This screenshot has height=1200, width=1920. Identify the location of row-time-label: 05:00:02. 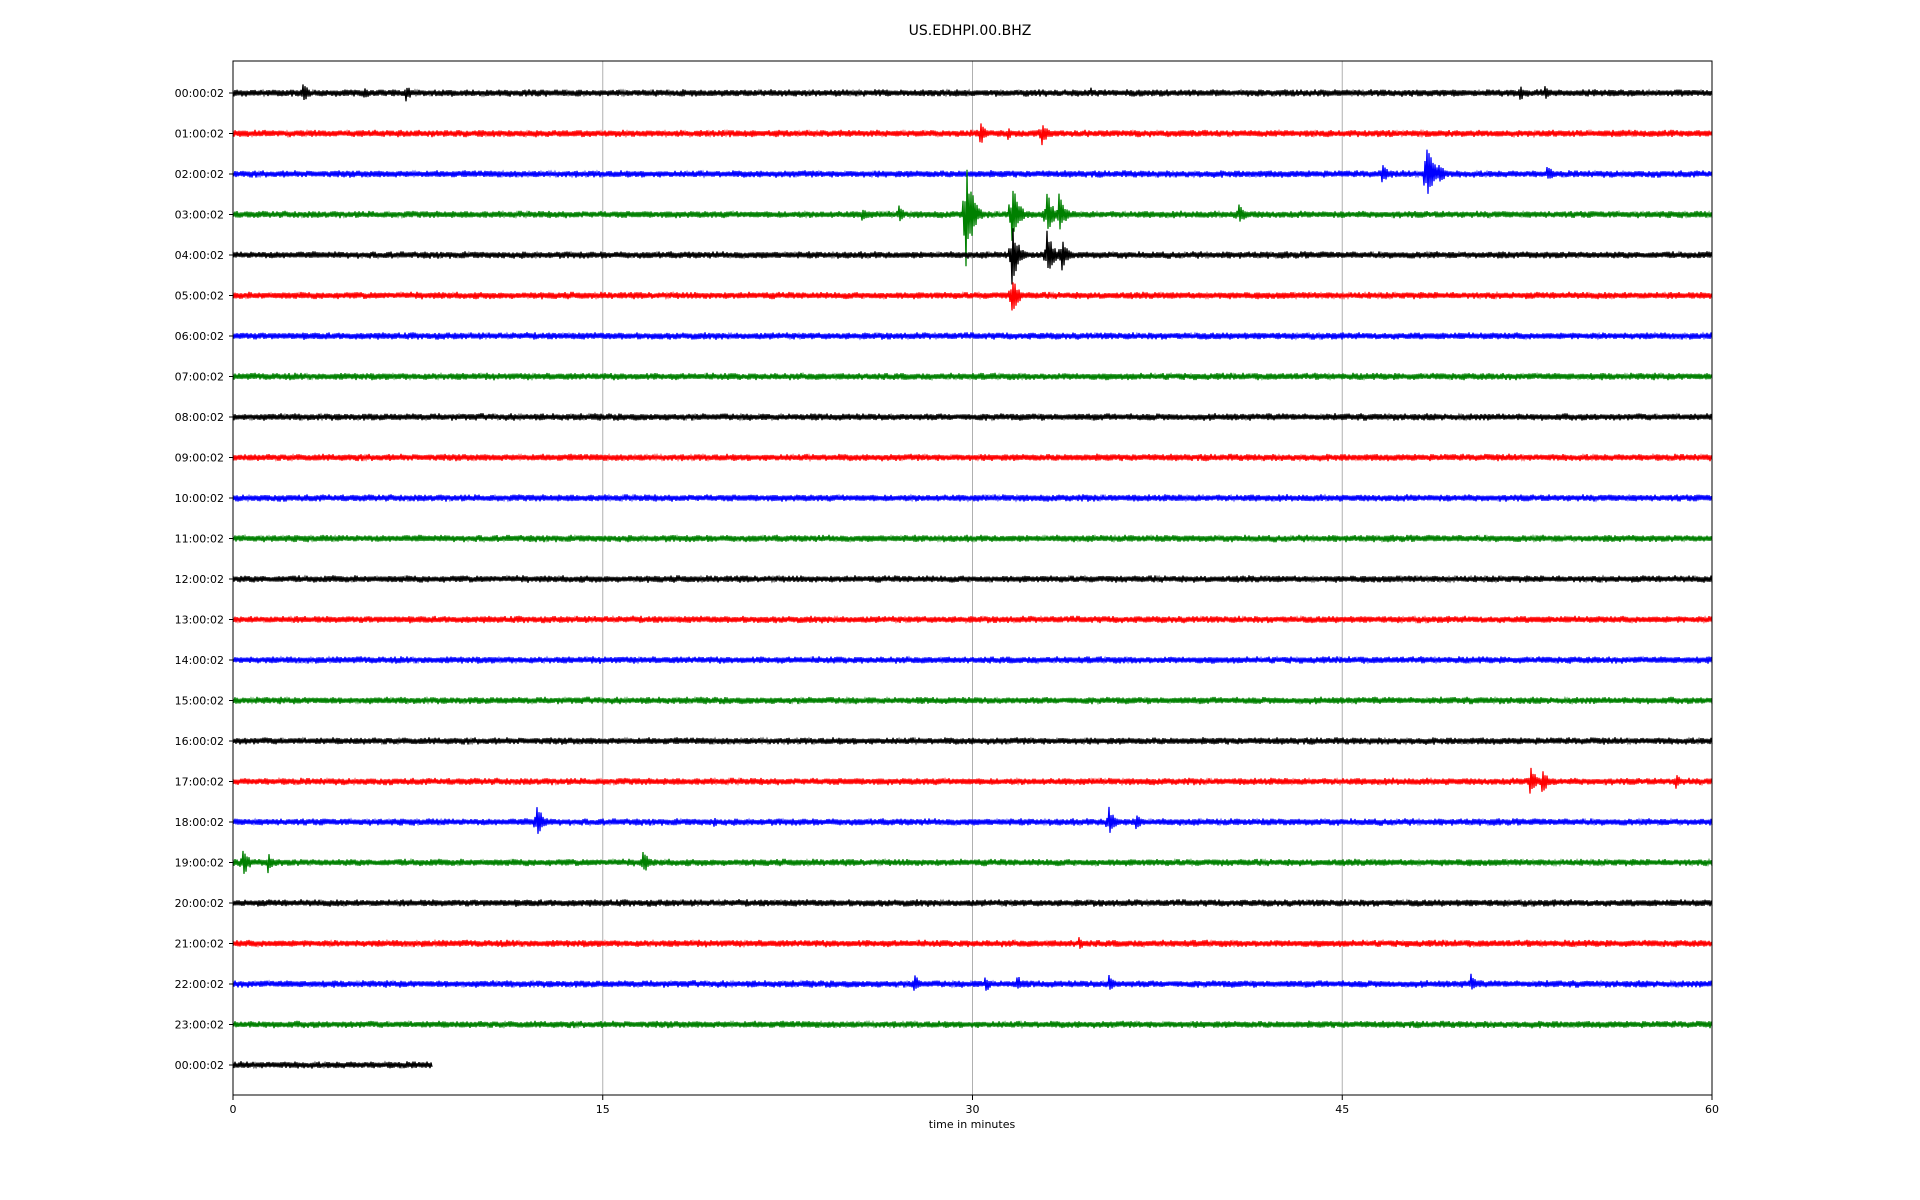
(199, 296).